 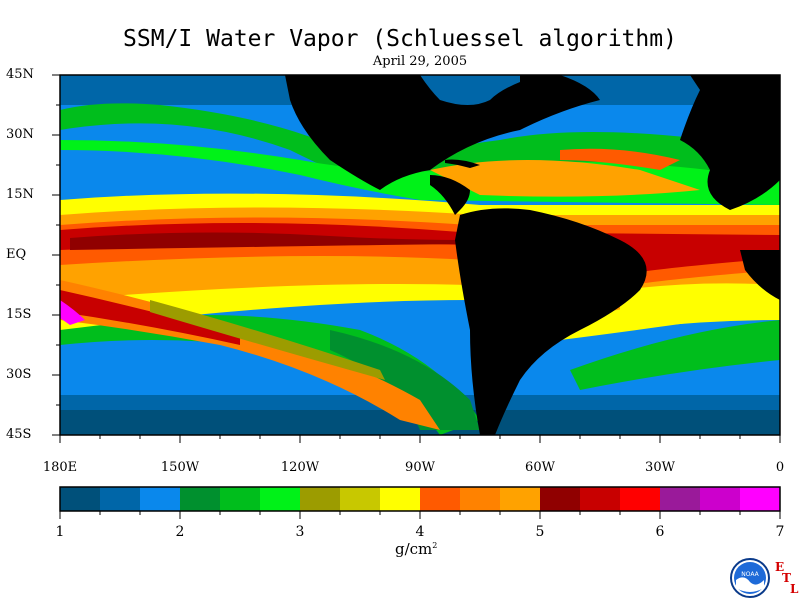 What do you see at coordinates (400, 39) in the screenshot?
I see `map-title: SSM/I Water Vapor (Schluessel algorithm)` at bounding box center [400, 39].